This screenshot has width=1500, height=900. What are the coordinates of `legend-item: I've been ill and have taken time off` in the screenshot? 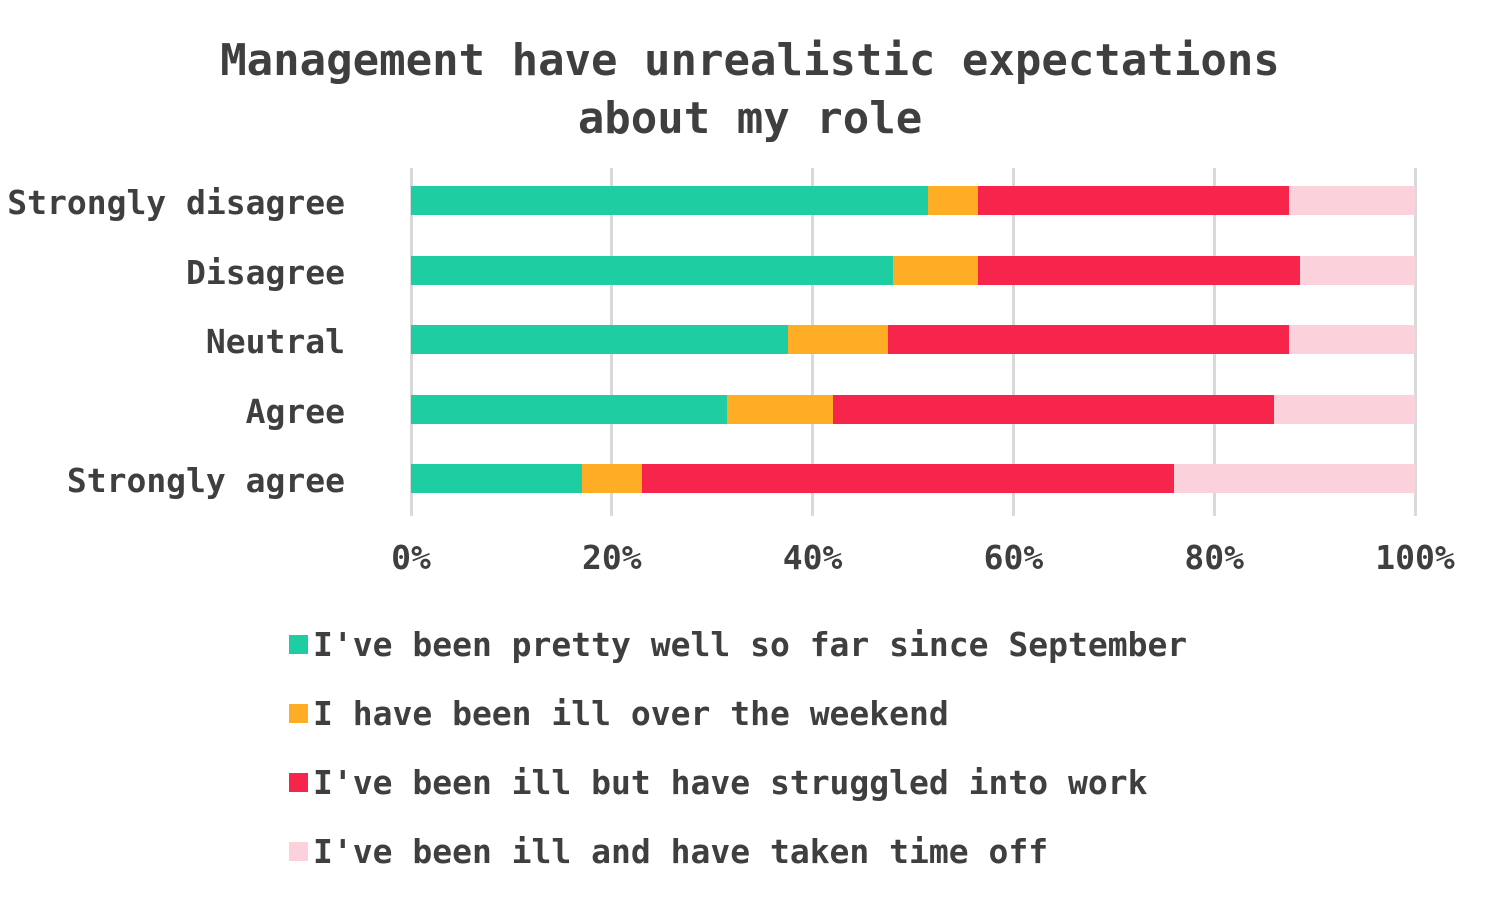 It's located at (738, 851).